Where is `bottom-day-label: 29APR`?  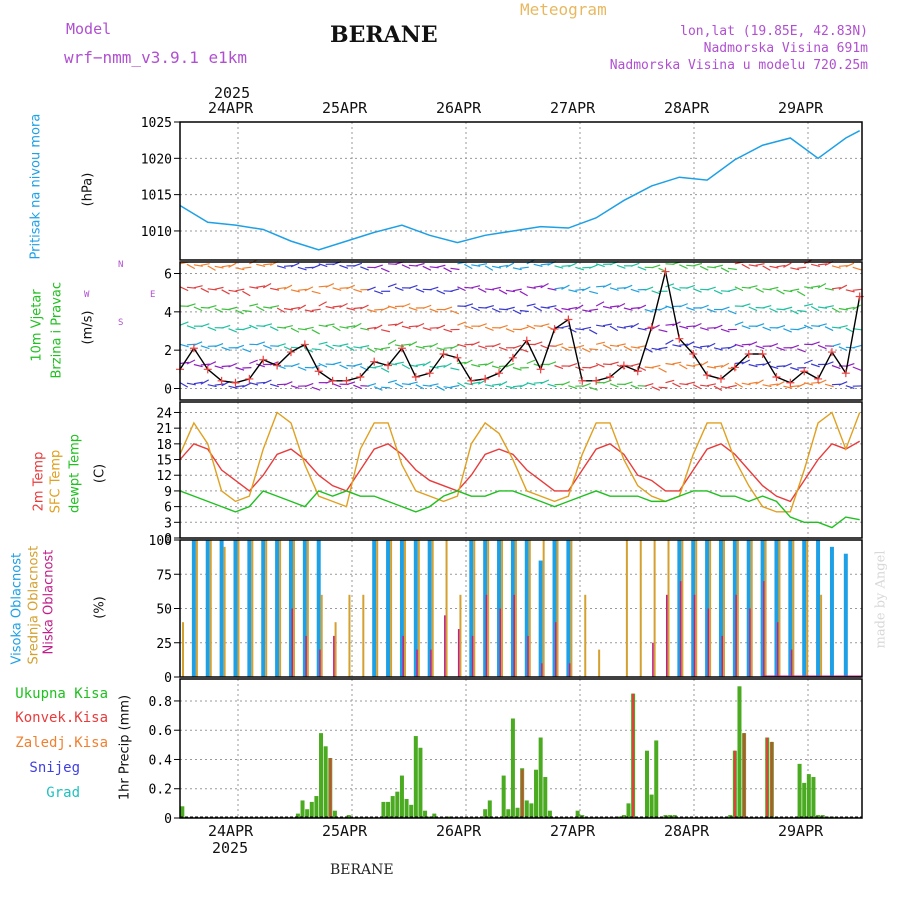
bottom-day-label: 29APR is located at coordinates (801, 831).